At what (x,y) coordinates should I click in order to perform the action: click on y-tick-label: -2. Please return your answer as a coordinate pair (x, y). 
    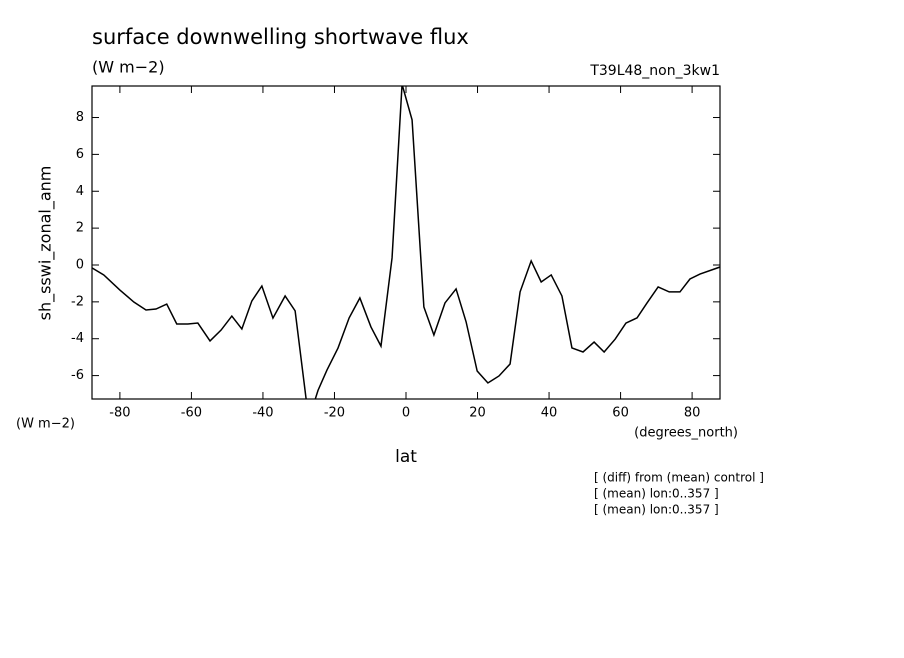
    Looking at the image, I should click on (77, 301).